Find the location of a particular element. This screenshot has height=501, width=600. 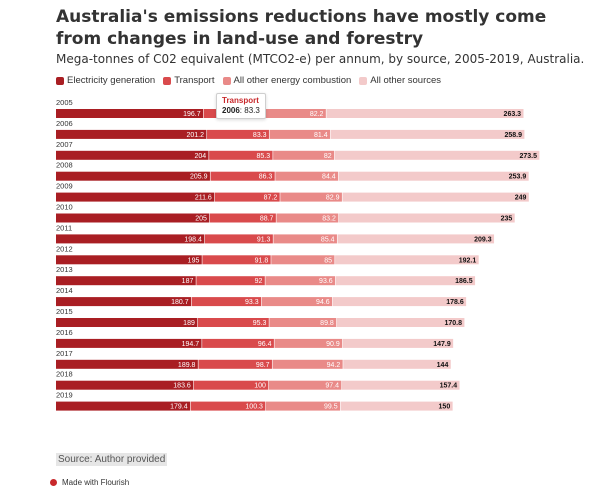

data-label: 211.6 is located at coordinates (203, 198).